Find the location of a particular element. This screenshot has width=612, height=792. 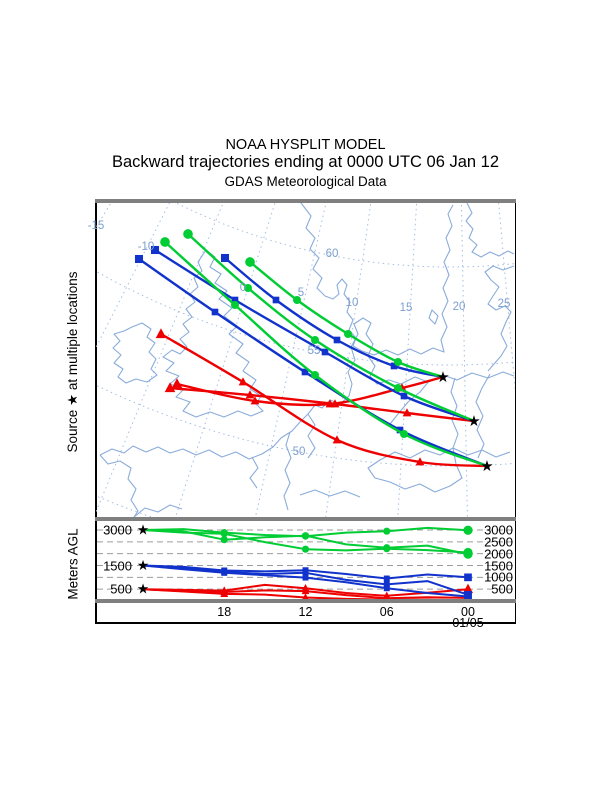

map-height-separator-bar is located at coordinates (305, 519).